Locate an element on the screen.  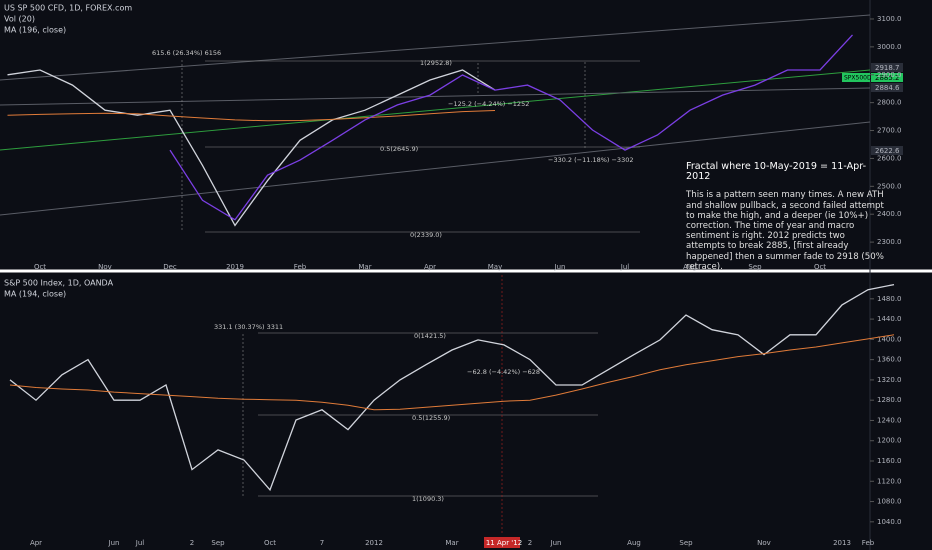
y-tick-label: 1480.0 is located at coordinates (889, 299).